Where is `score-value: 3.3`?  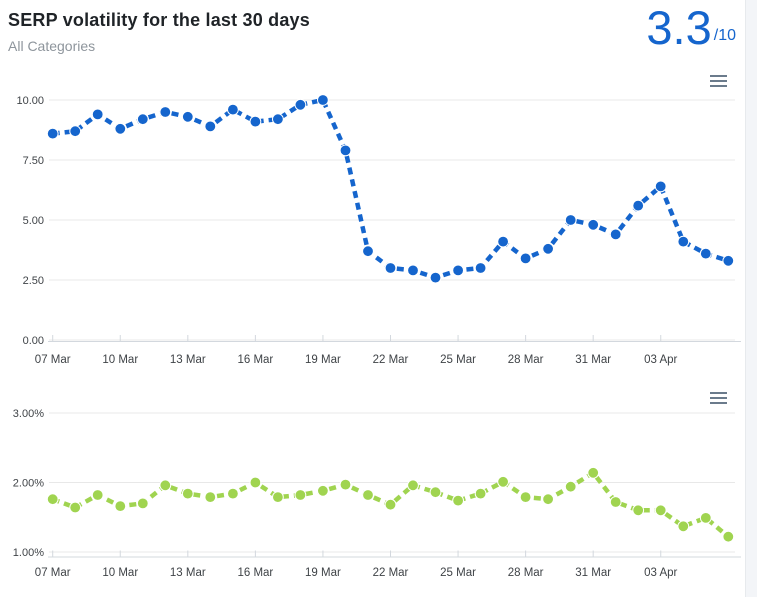
score-value: 3.3 is located at coordinates (679, 27).